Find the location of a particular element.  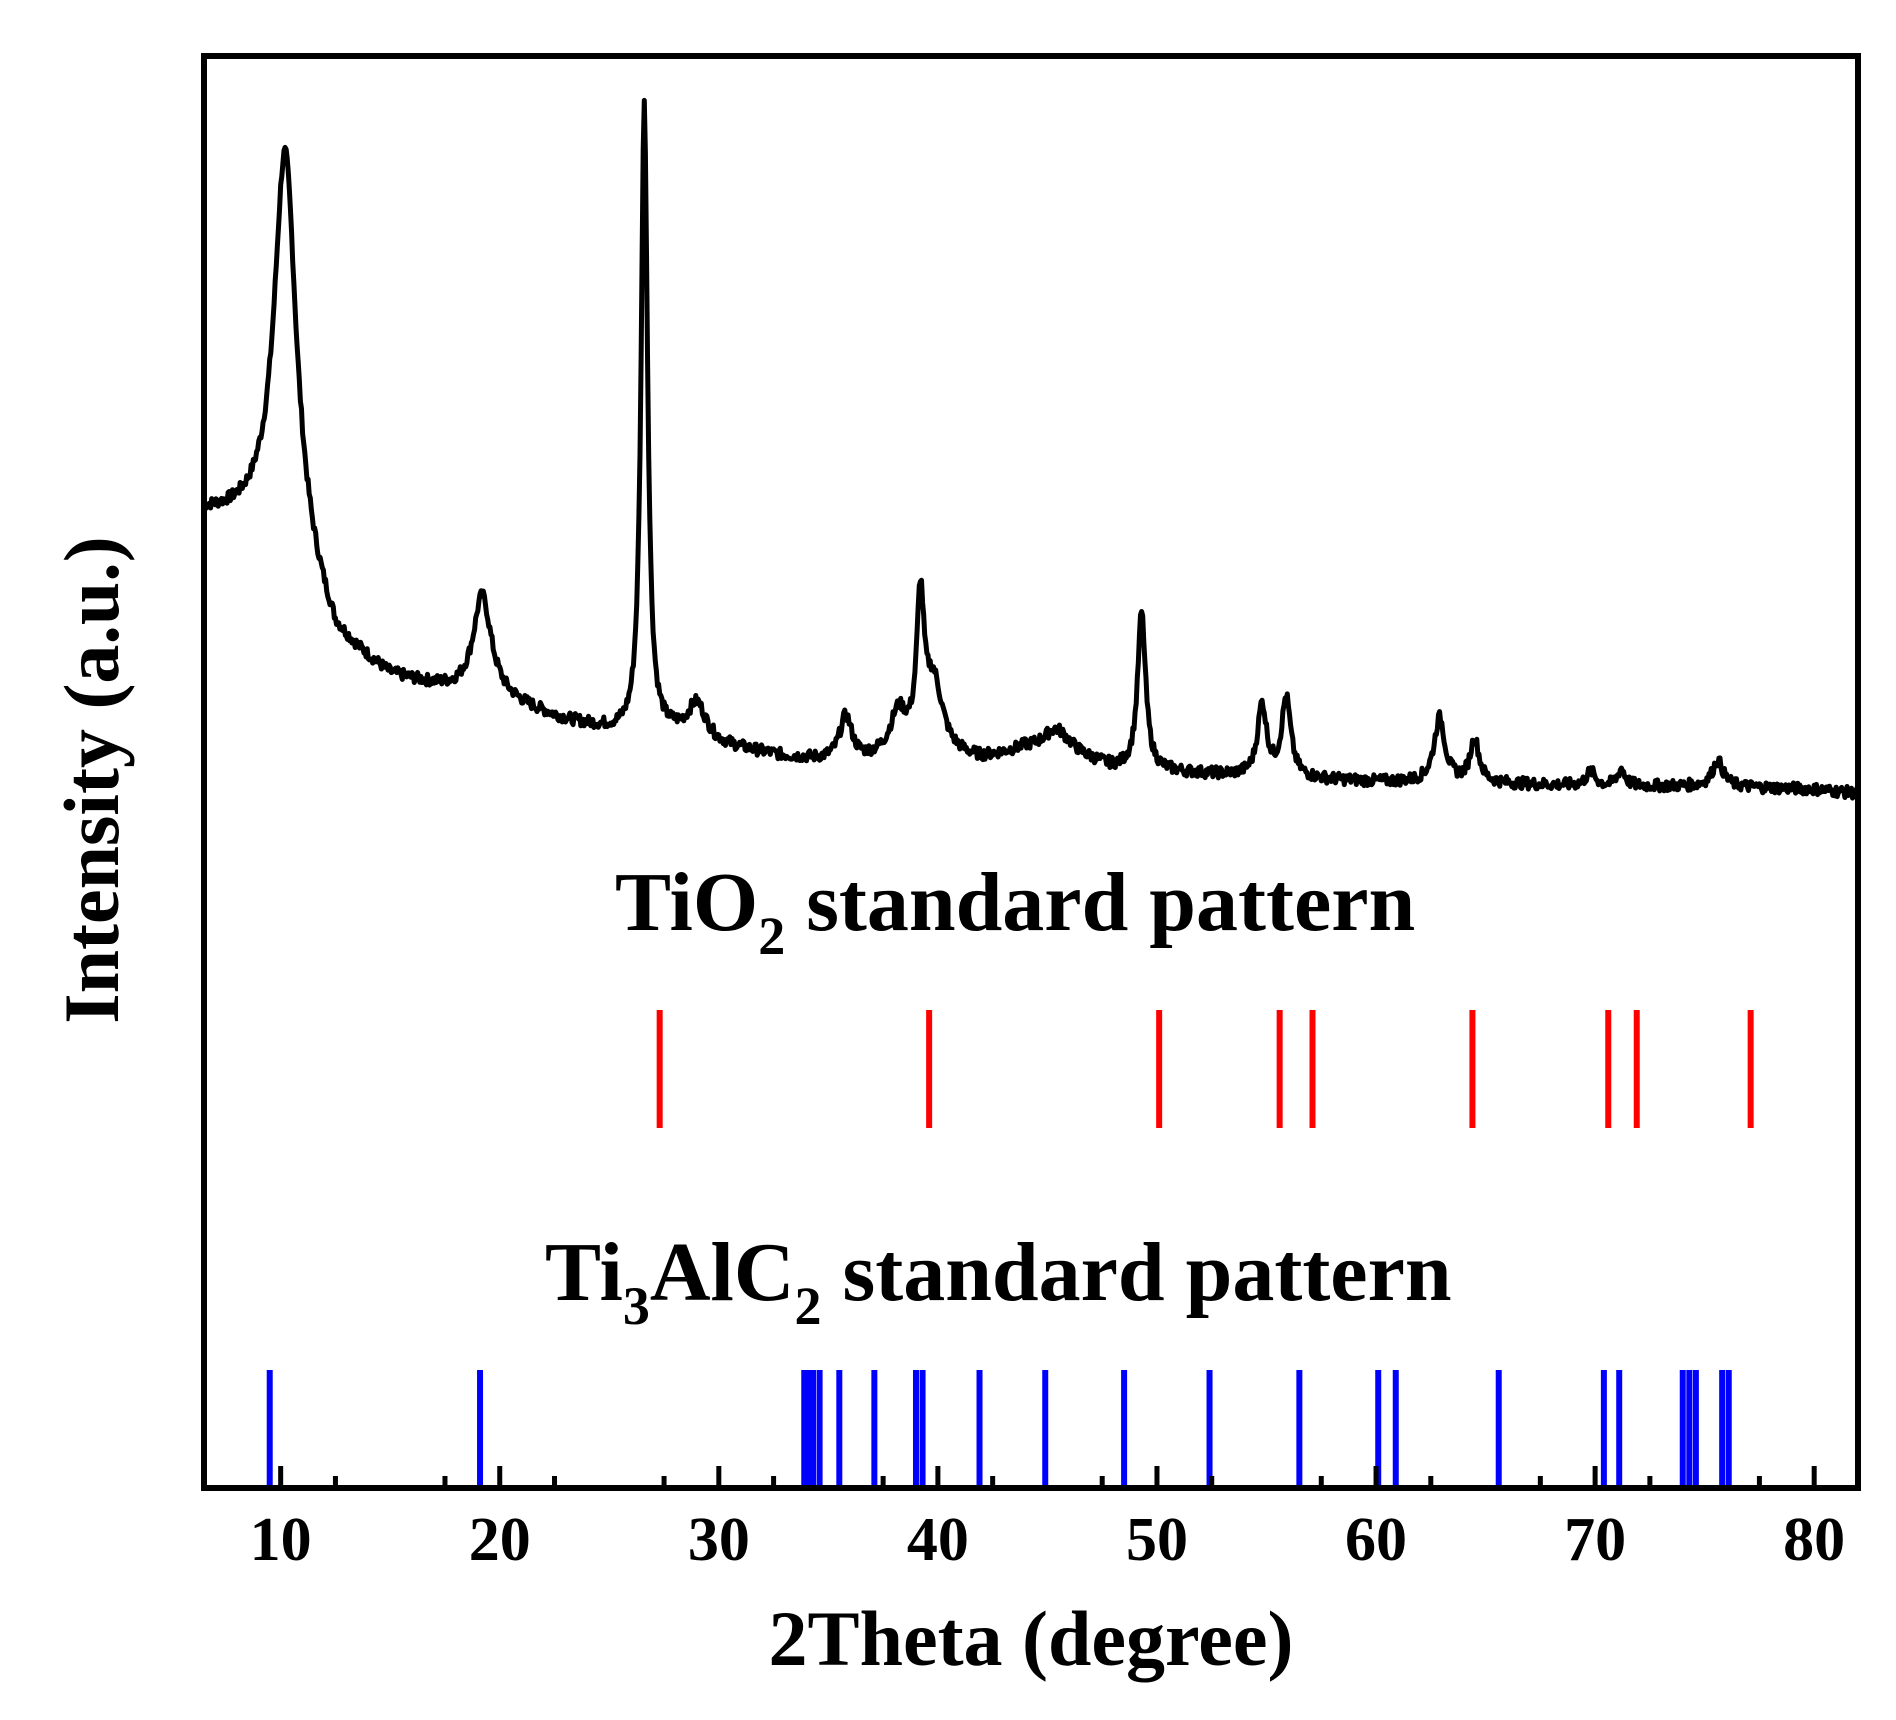

x-tick-label-60: 60 is located at coordinates (1376, 1540).